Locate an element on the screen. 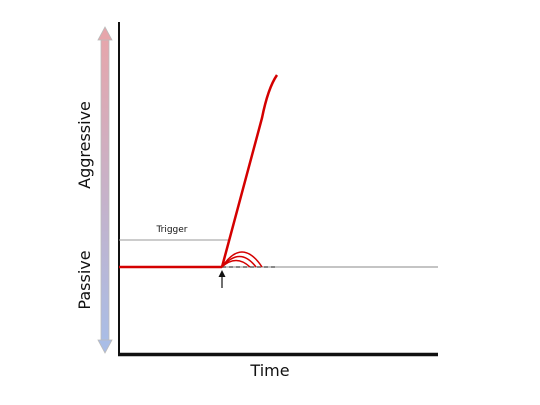 The height and width of the screenshot is (405, 540). x-label: Time is located at coordinates (269, 370).